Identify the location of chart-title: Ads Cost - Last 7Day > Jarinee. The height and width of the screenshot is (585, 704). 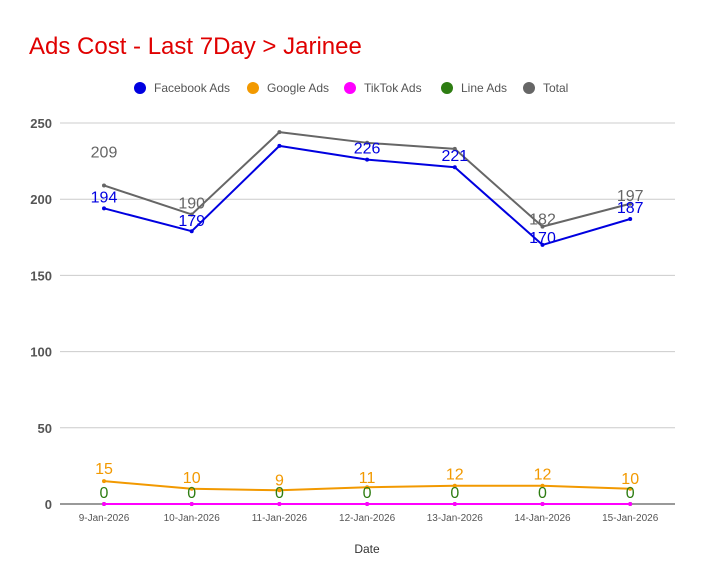
(195, 46).